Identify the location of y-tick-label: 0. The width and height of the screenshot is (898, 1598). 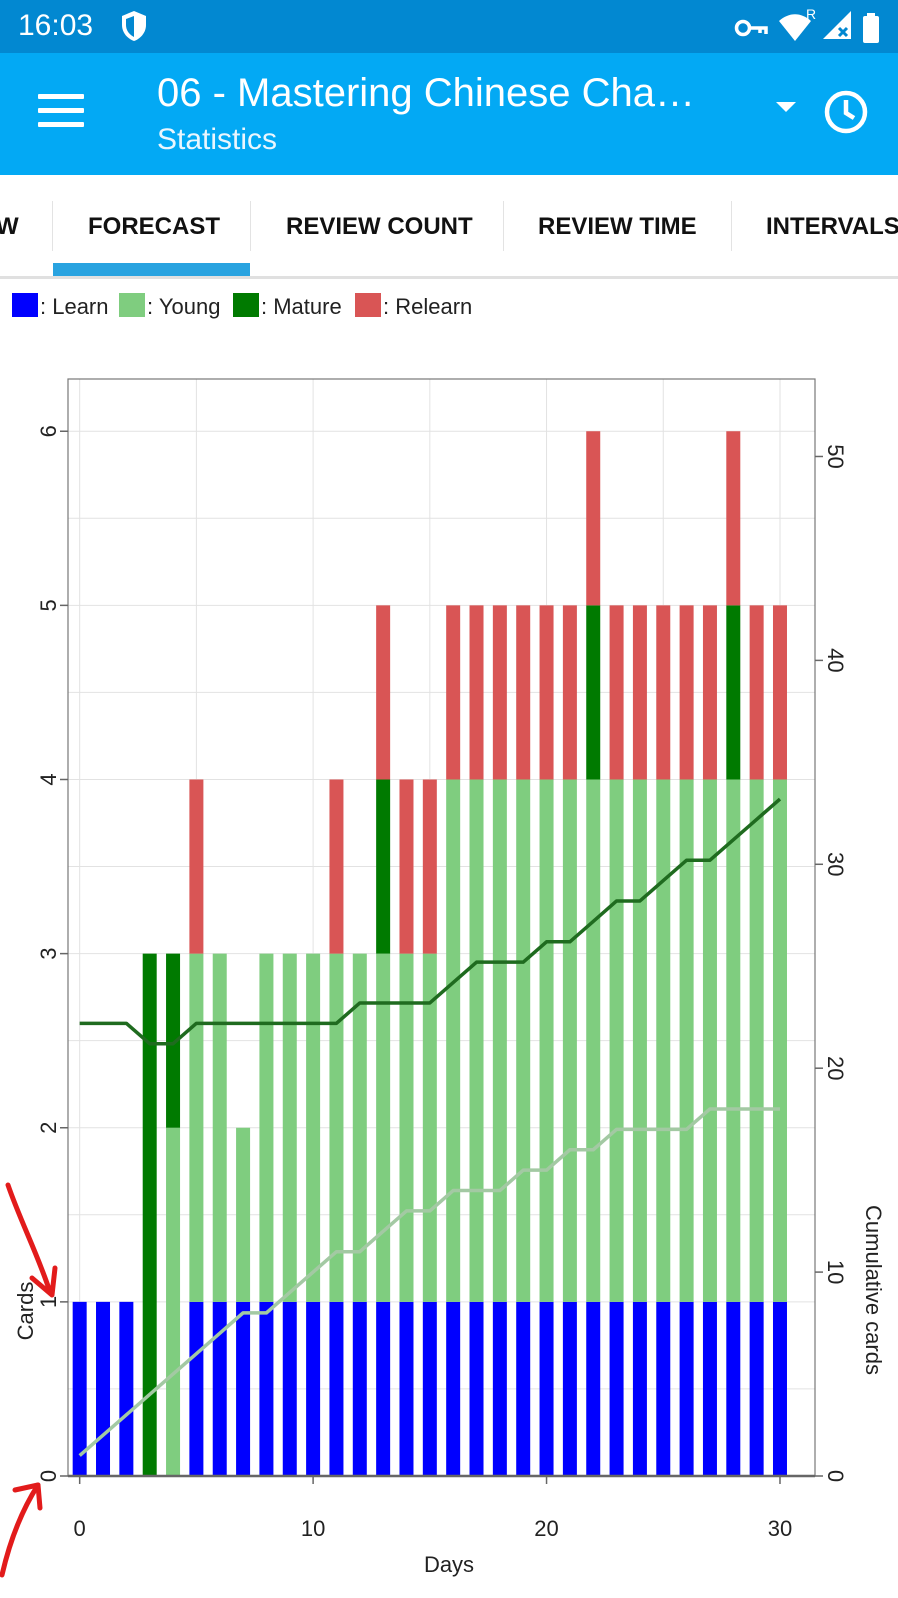
(48, 1476).